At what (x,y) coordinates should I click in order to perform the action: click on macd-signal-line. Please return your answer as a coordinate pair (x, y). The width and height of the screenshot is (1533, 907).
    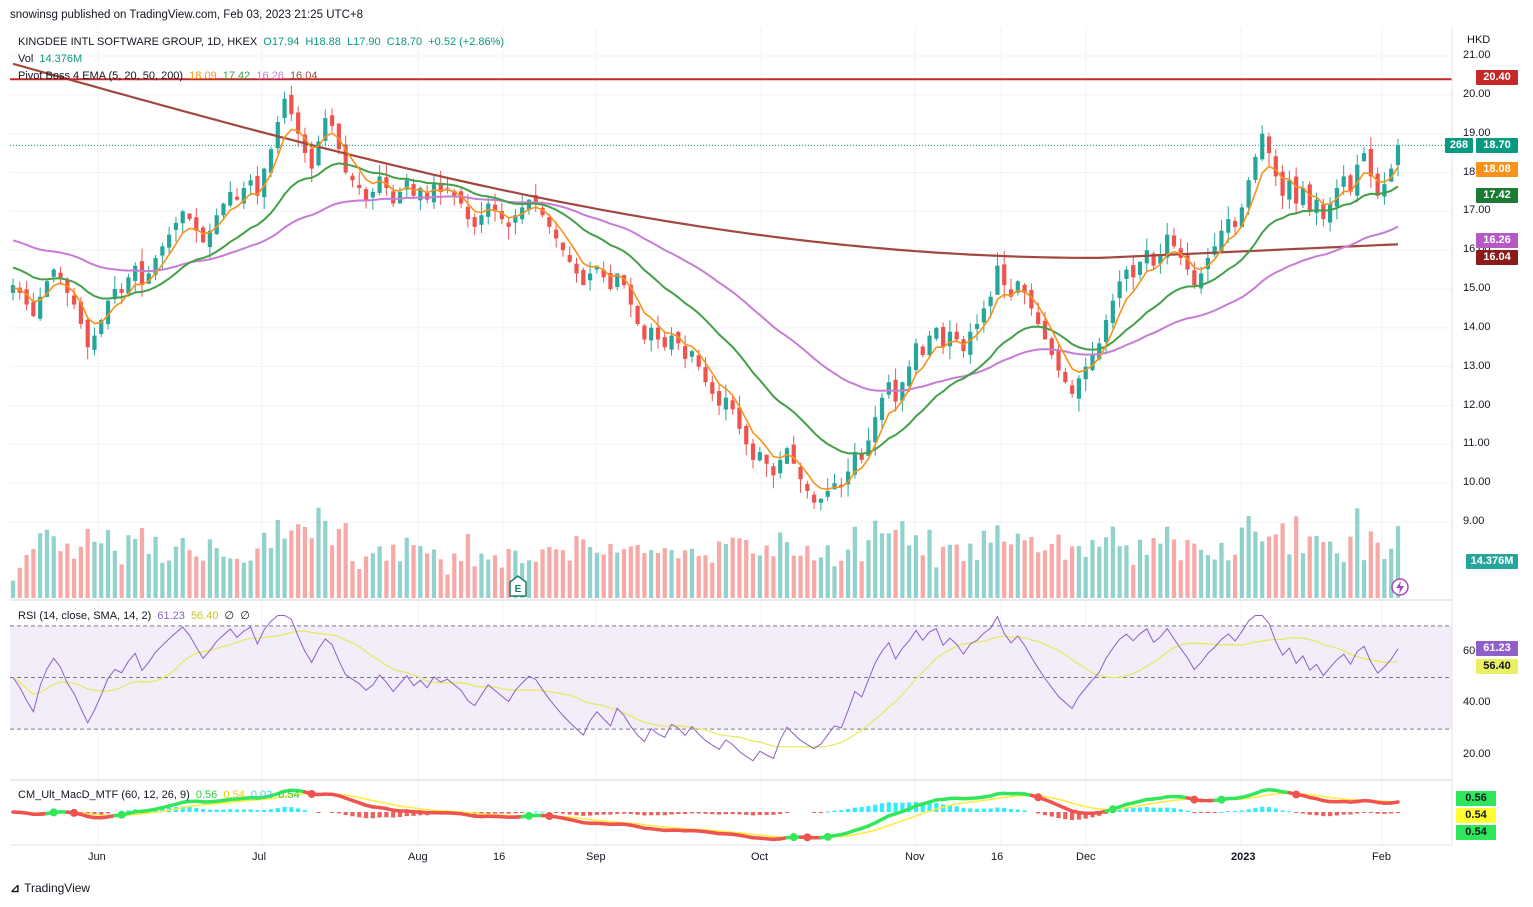
    Looking at the image, I should click on (705, 815).